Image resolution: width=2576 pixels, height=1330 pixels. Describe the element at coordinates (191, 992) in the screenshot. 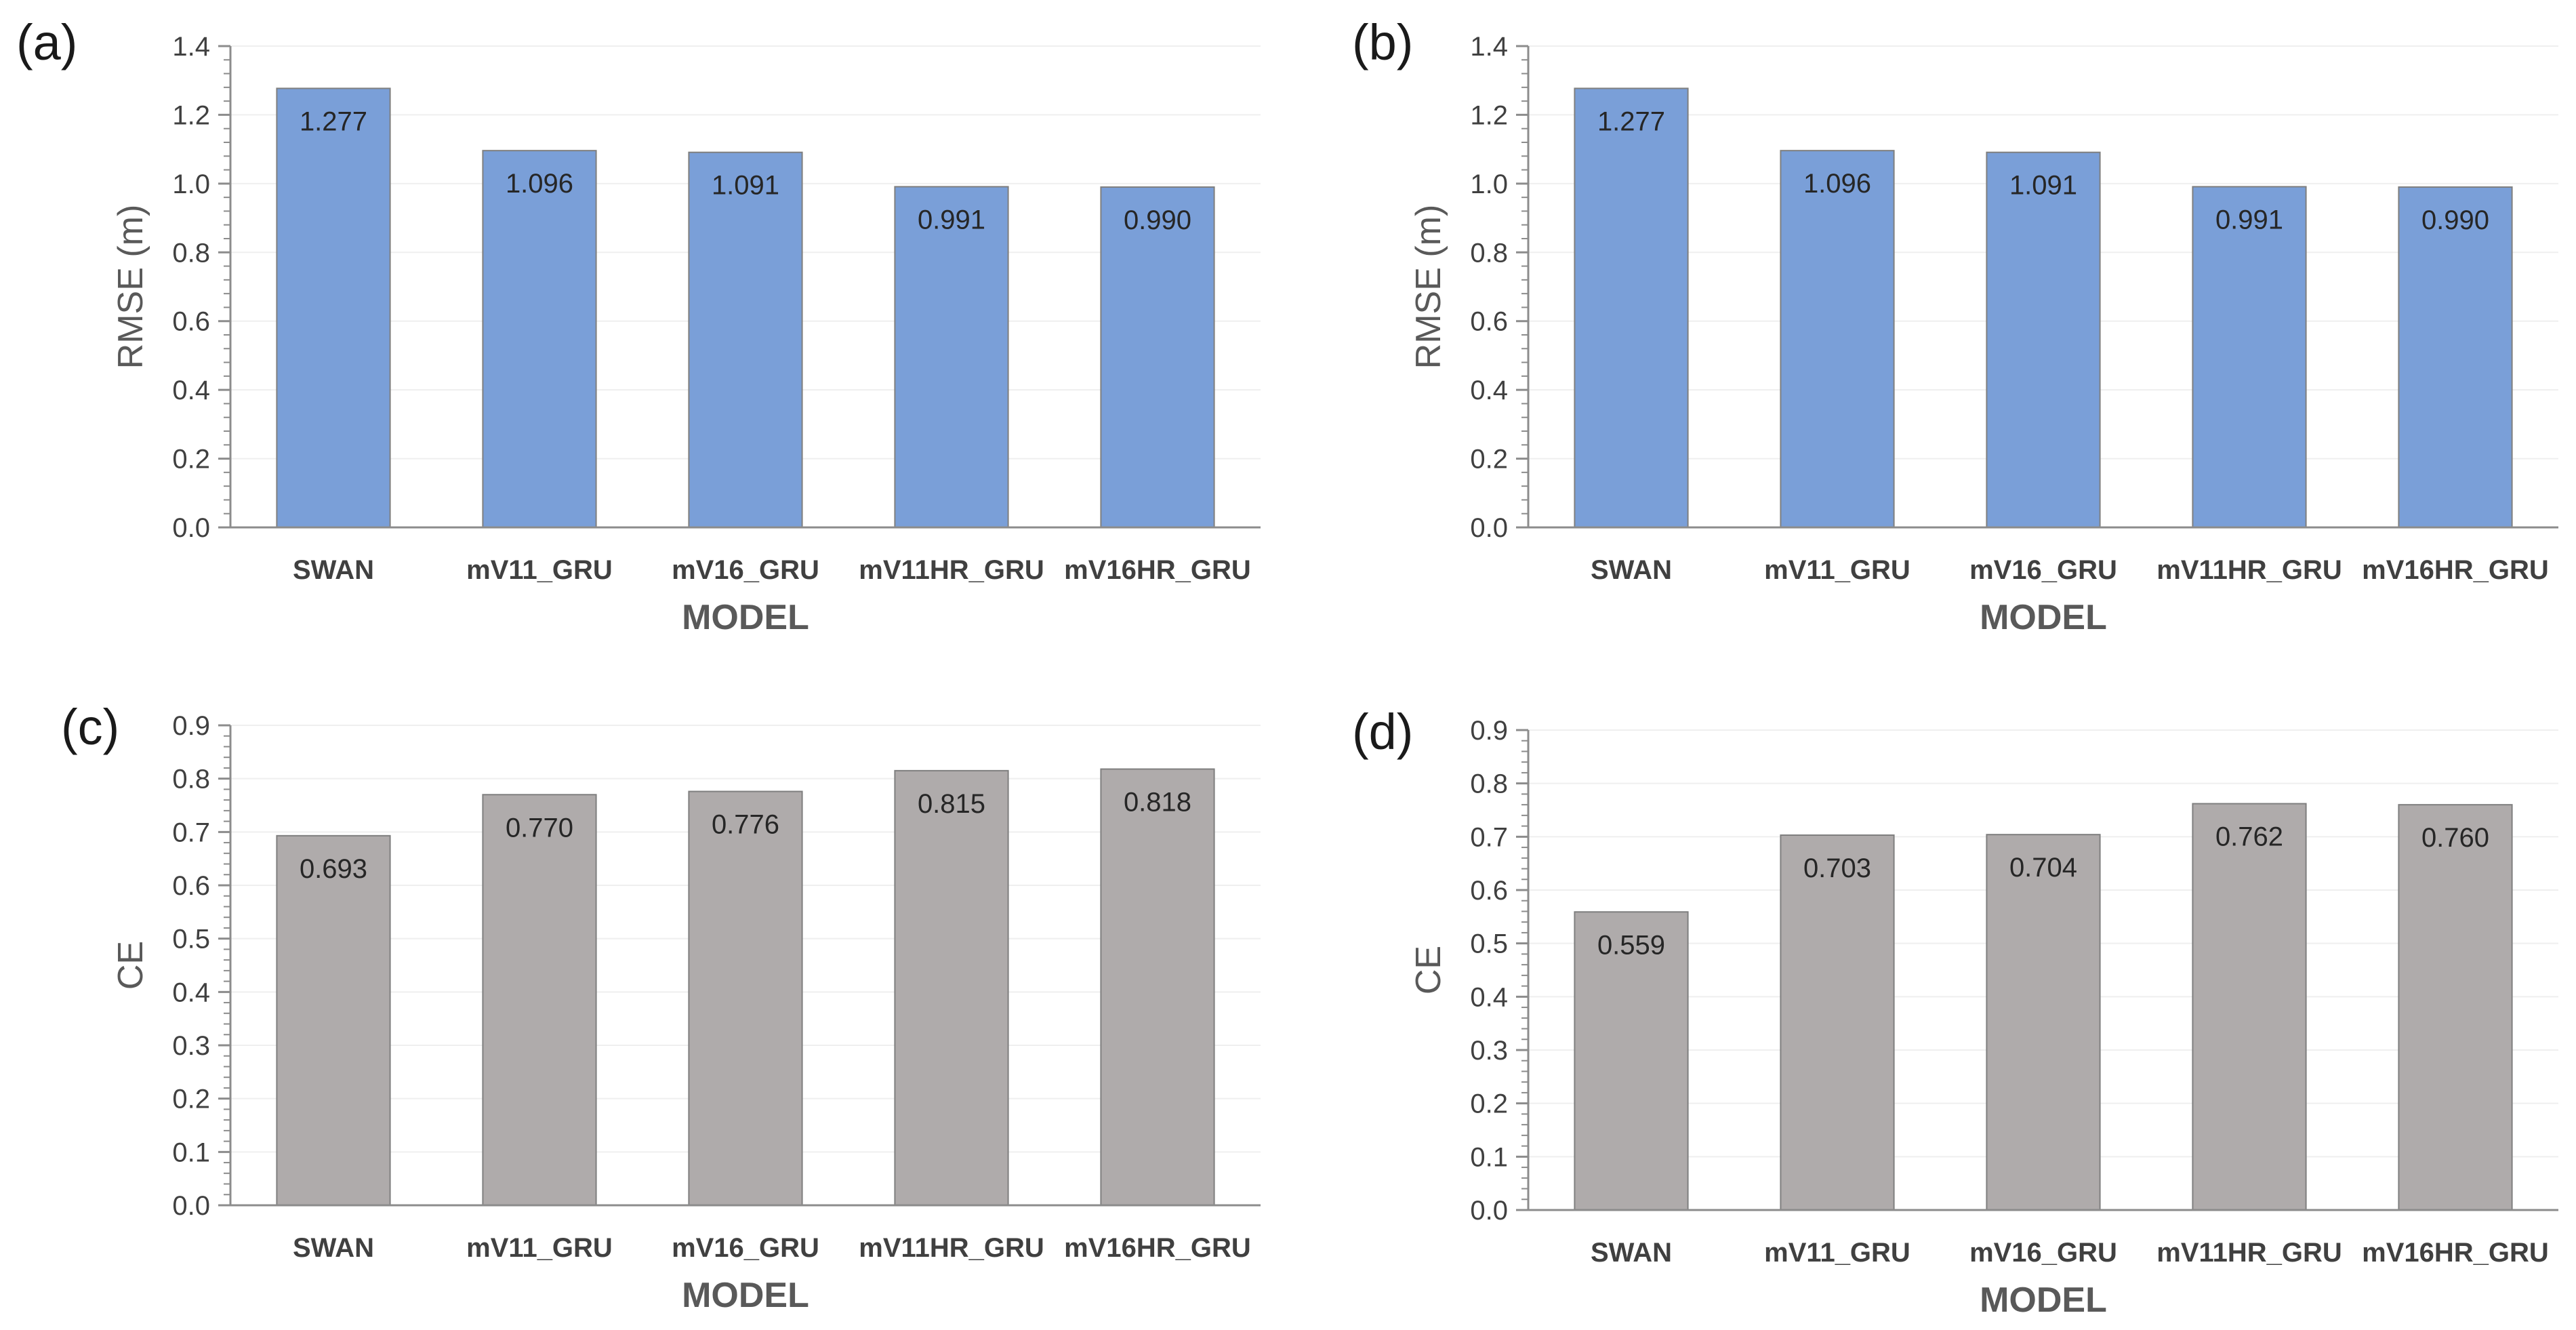

I see `chart2-y-tick-label: 0.4` at that location.